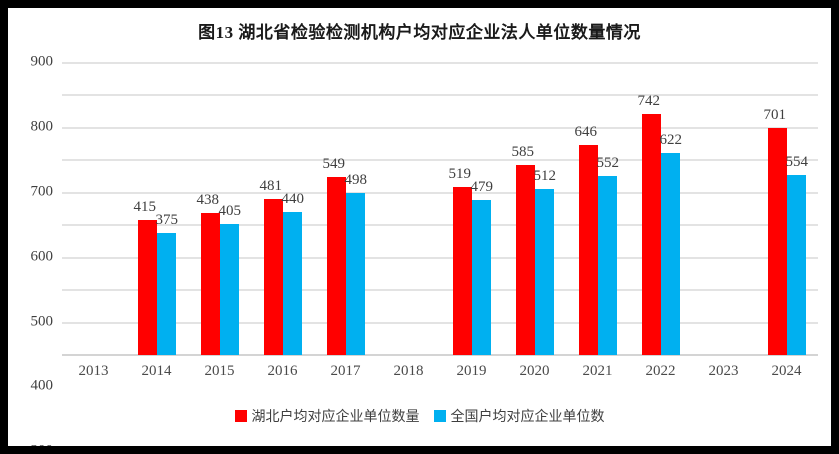 Image resolution: width=839 pixels, height=454 pixels. I want to click on bar-group: 742 622, so click(660, 209).